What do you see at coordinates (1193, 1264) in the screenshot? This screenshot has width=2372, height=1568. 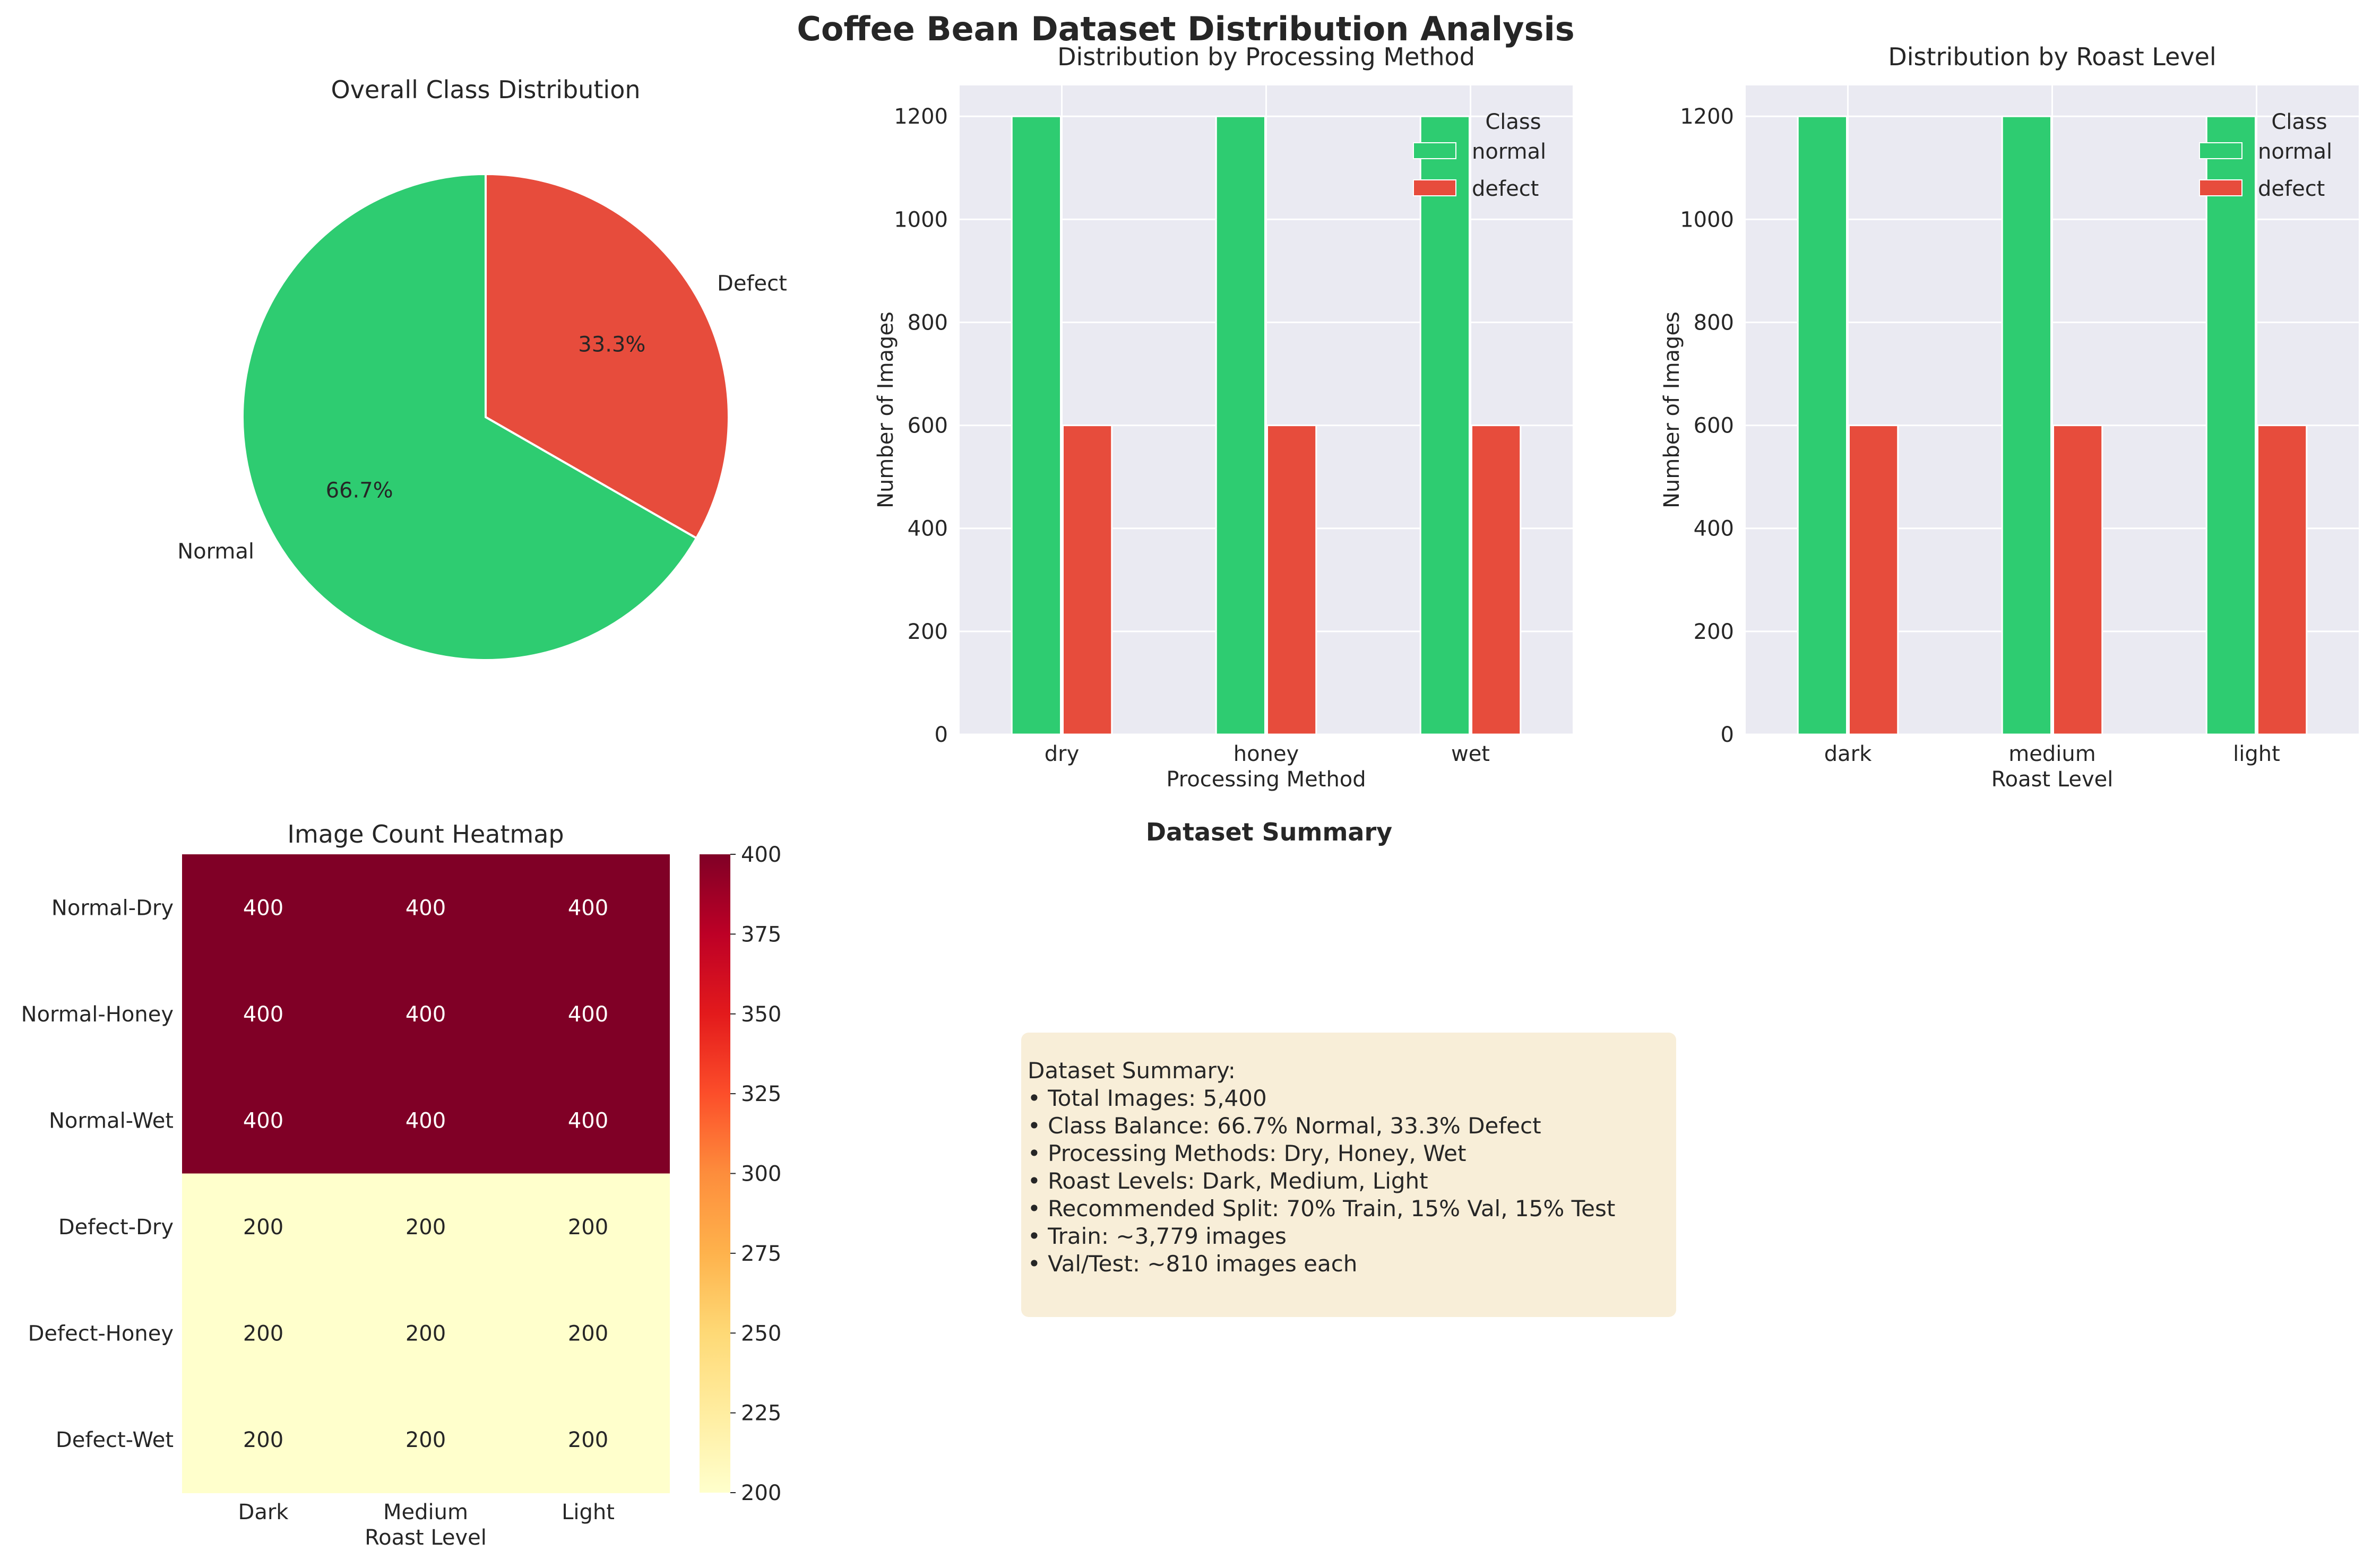 I see `summary-line: • Val/Test: ~810 images each` at bounding box center [1193, 1264].